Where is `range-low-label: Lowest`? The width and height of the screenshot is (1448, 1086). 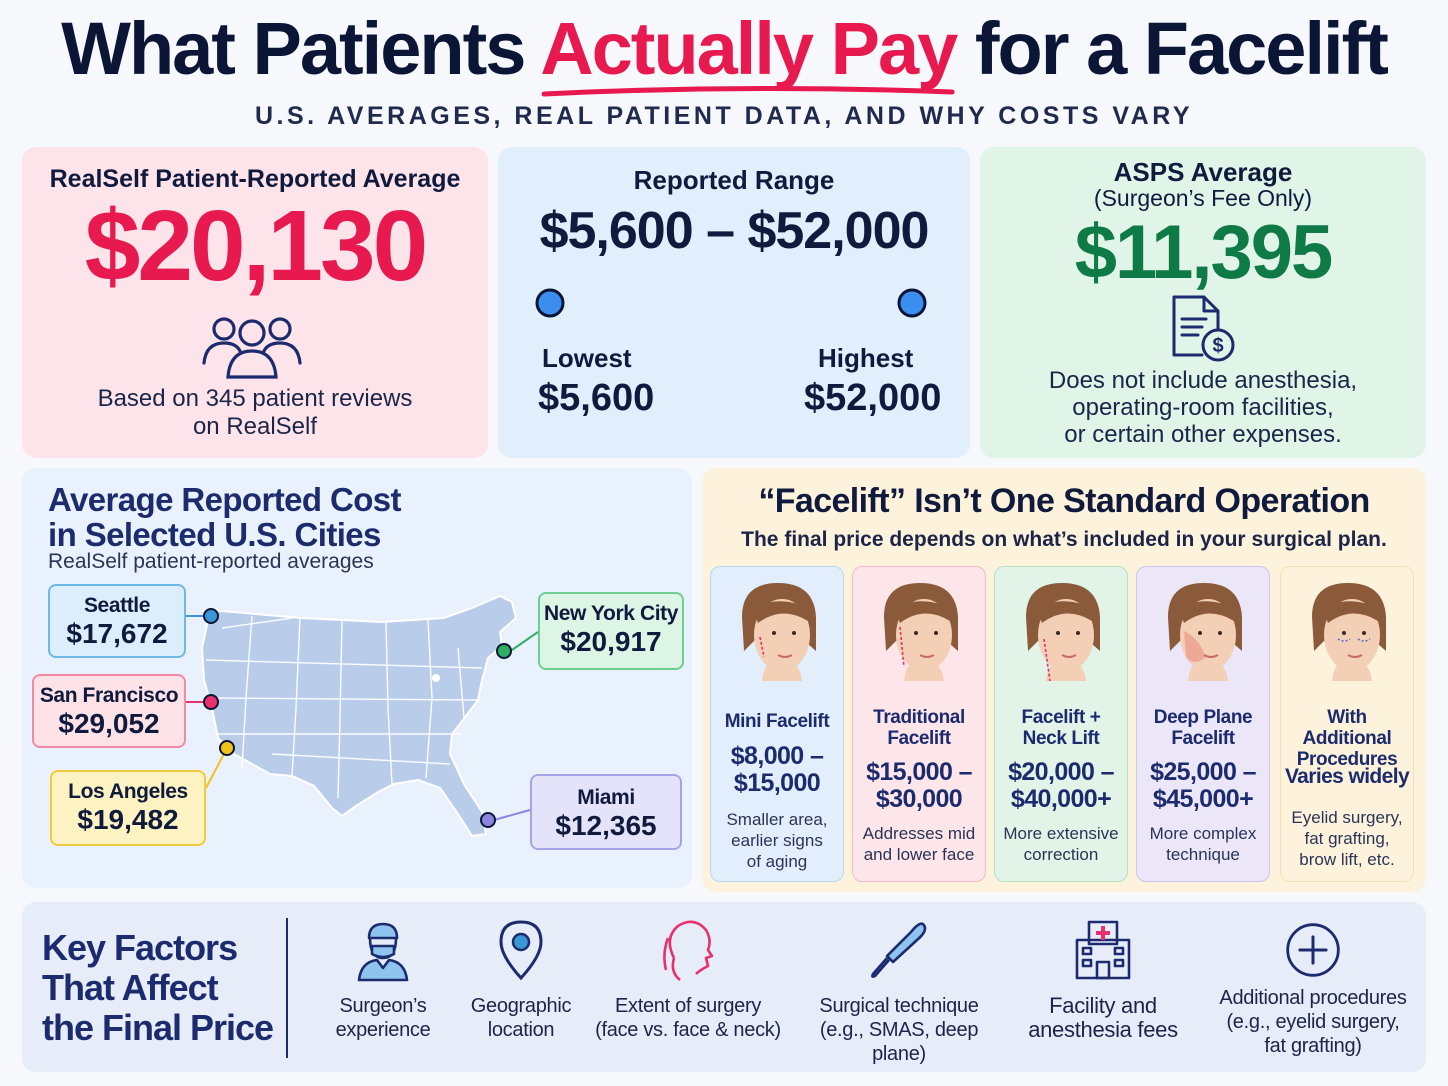
range-low-label: Lowest is located at coordinates (587, 358).